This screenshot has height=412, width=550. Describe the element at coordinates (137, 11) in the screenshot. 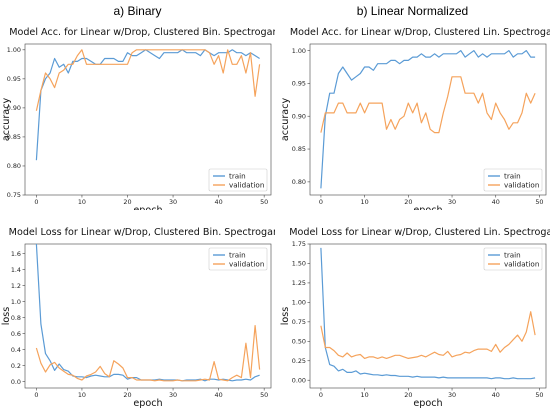

I see `column-title-binary: a) Binary` at that location.